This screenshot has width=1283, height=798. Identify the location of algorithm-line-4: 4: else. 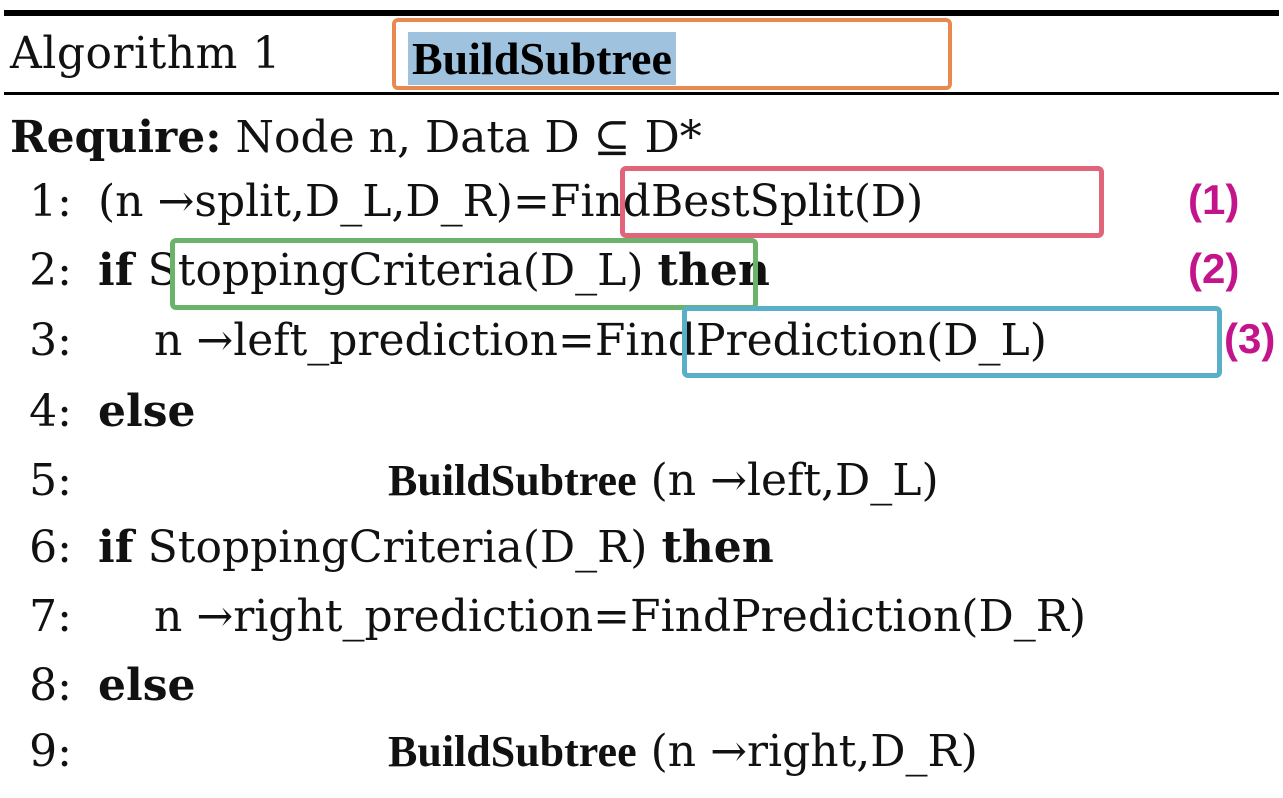
(102, 411).